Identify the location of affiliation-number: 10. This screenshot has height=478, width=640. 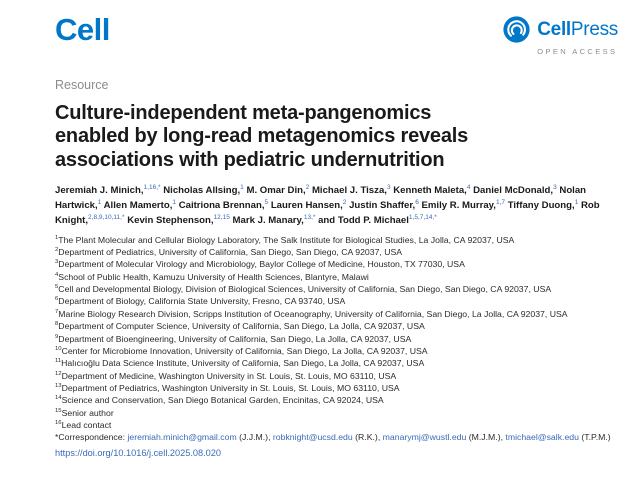
(58, 348).